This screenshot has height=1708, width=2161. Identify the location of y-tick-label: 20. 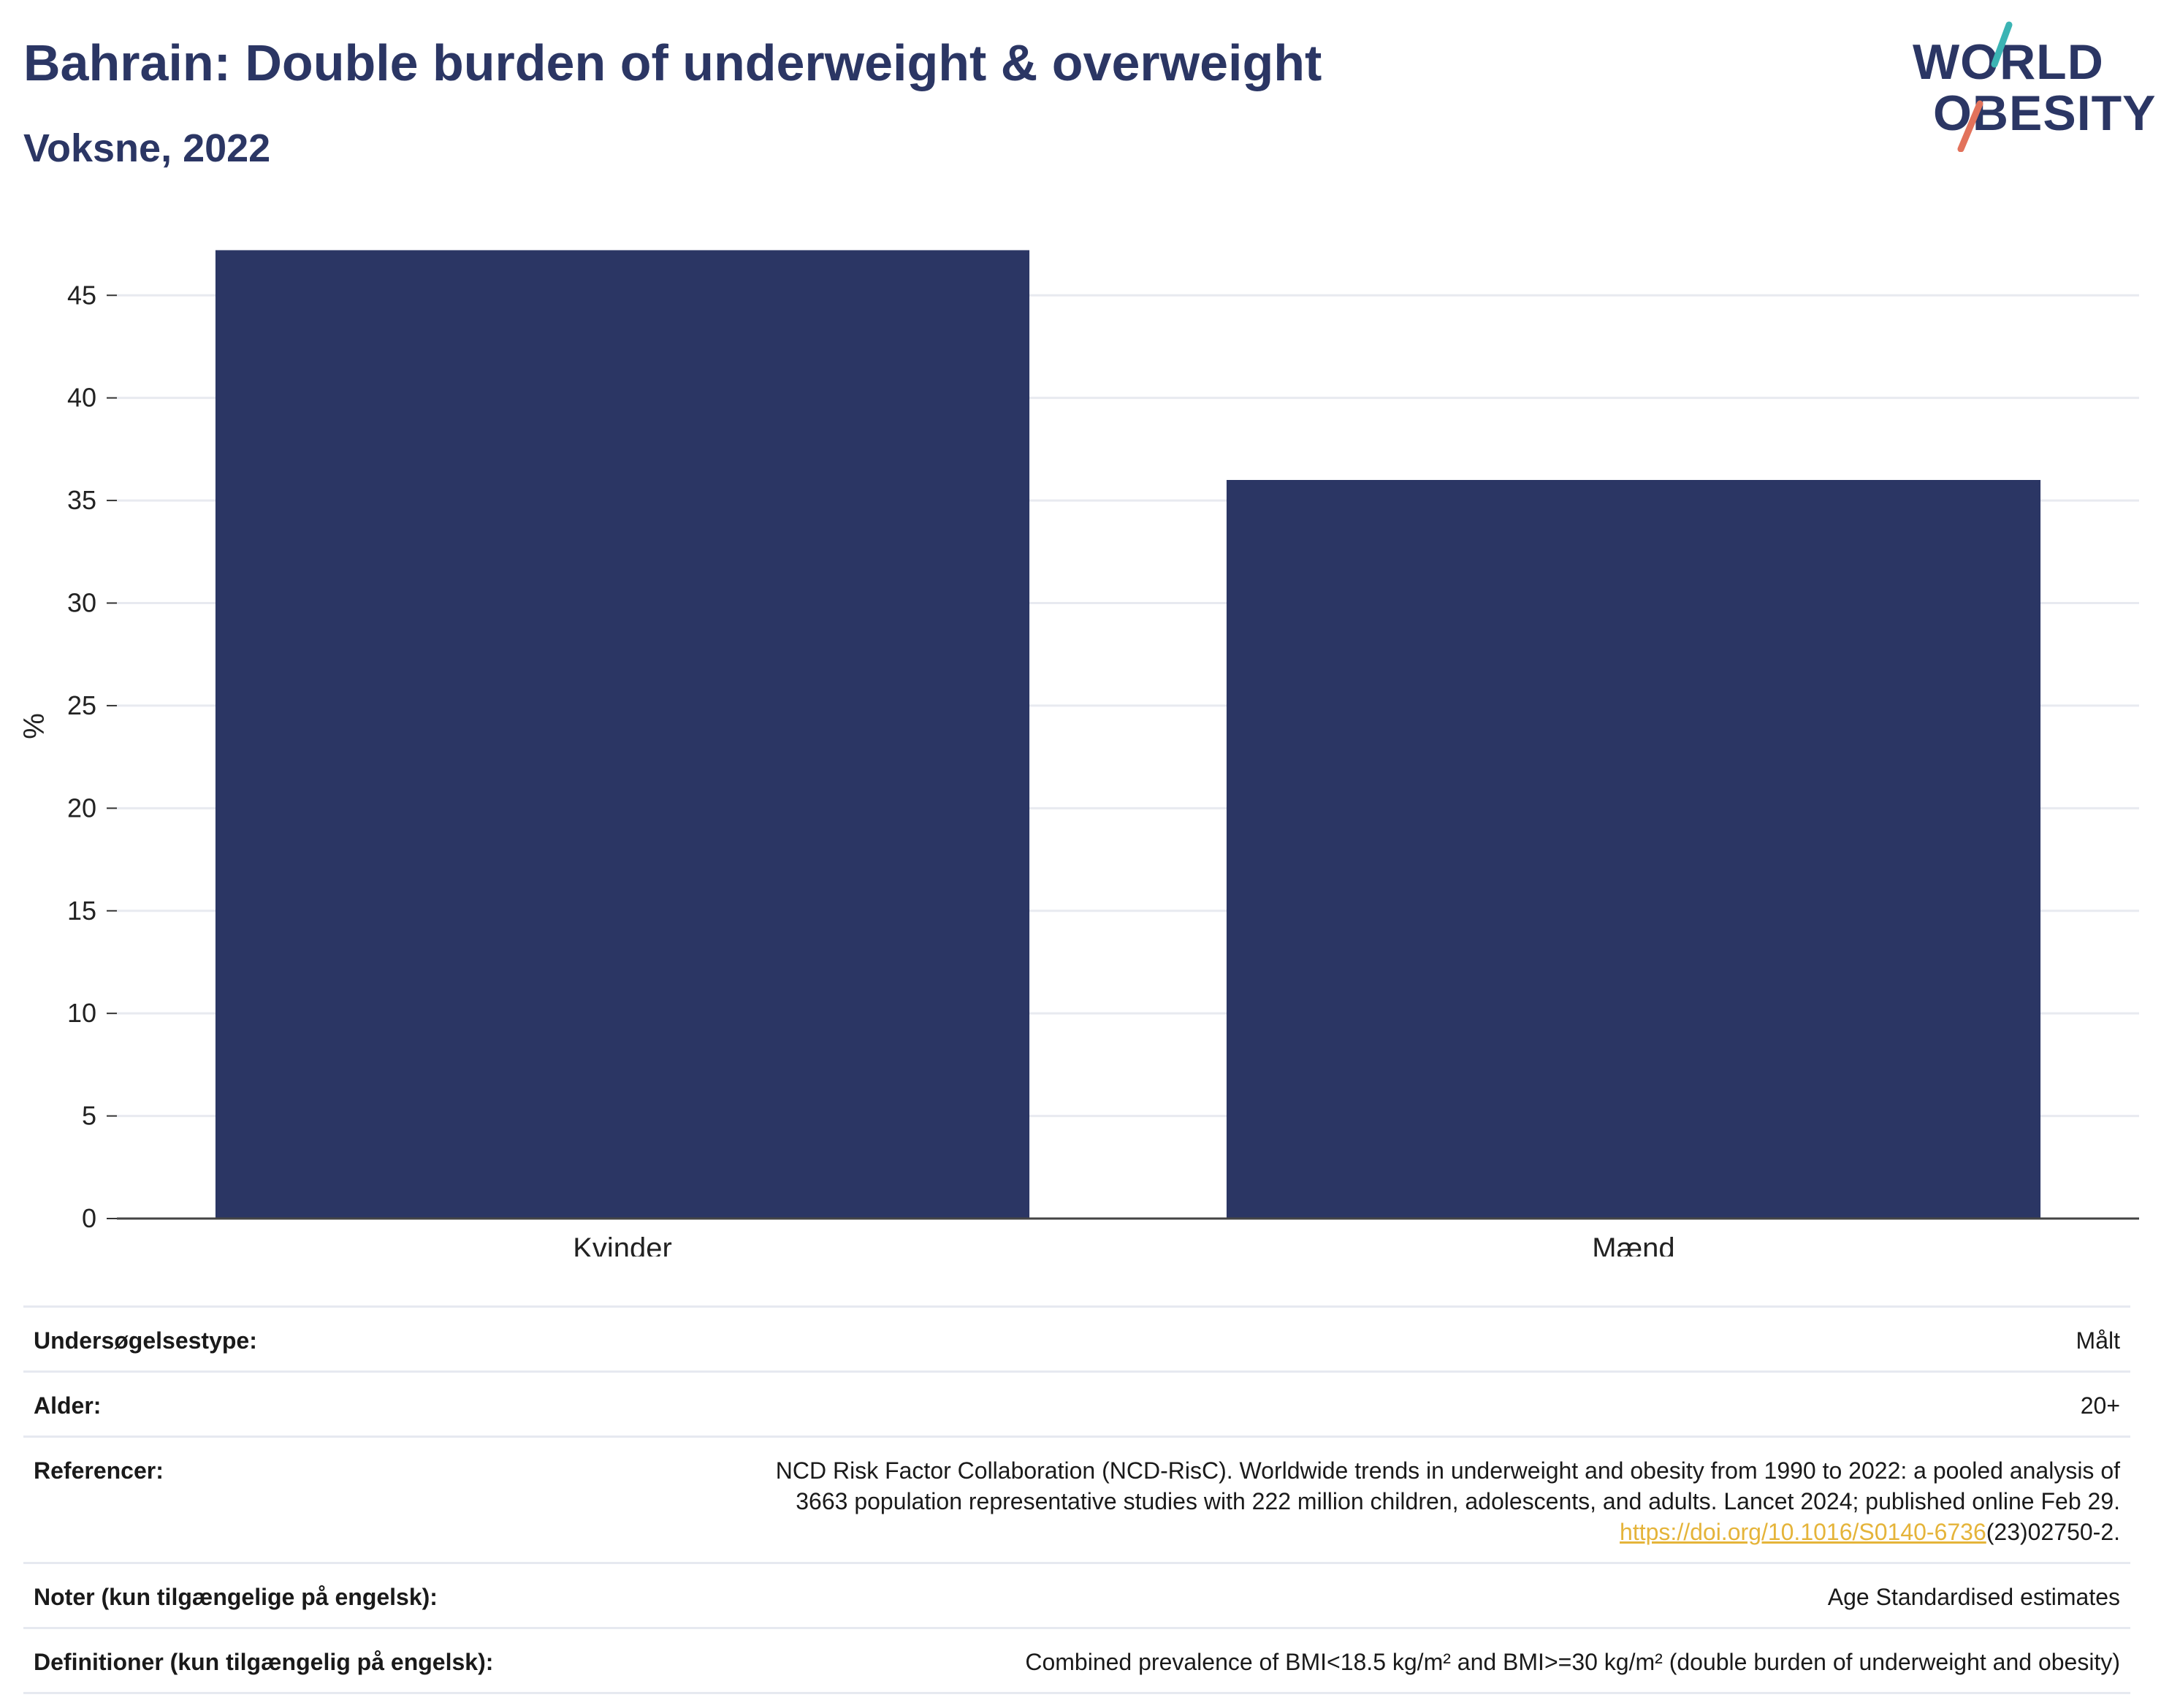
(81, 808).